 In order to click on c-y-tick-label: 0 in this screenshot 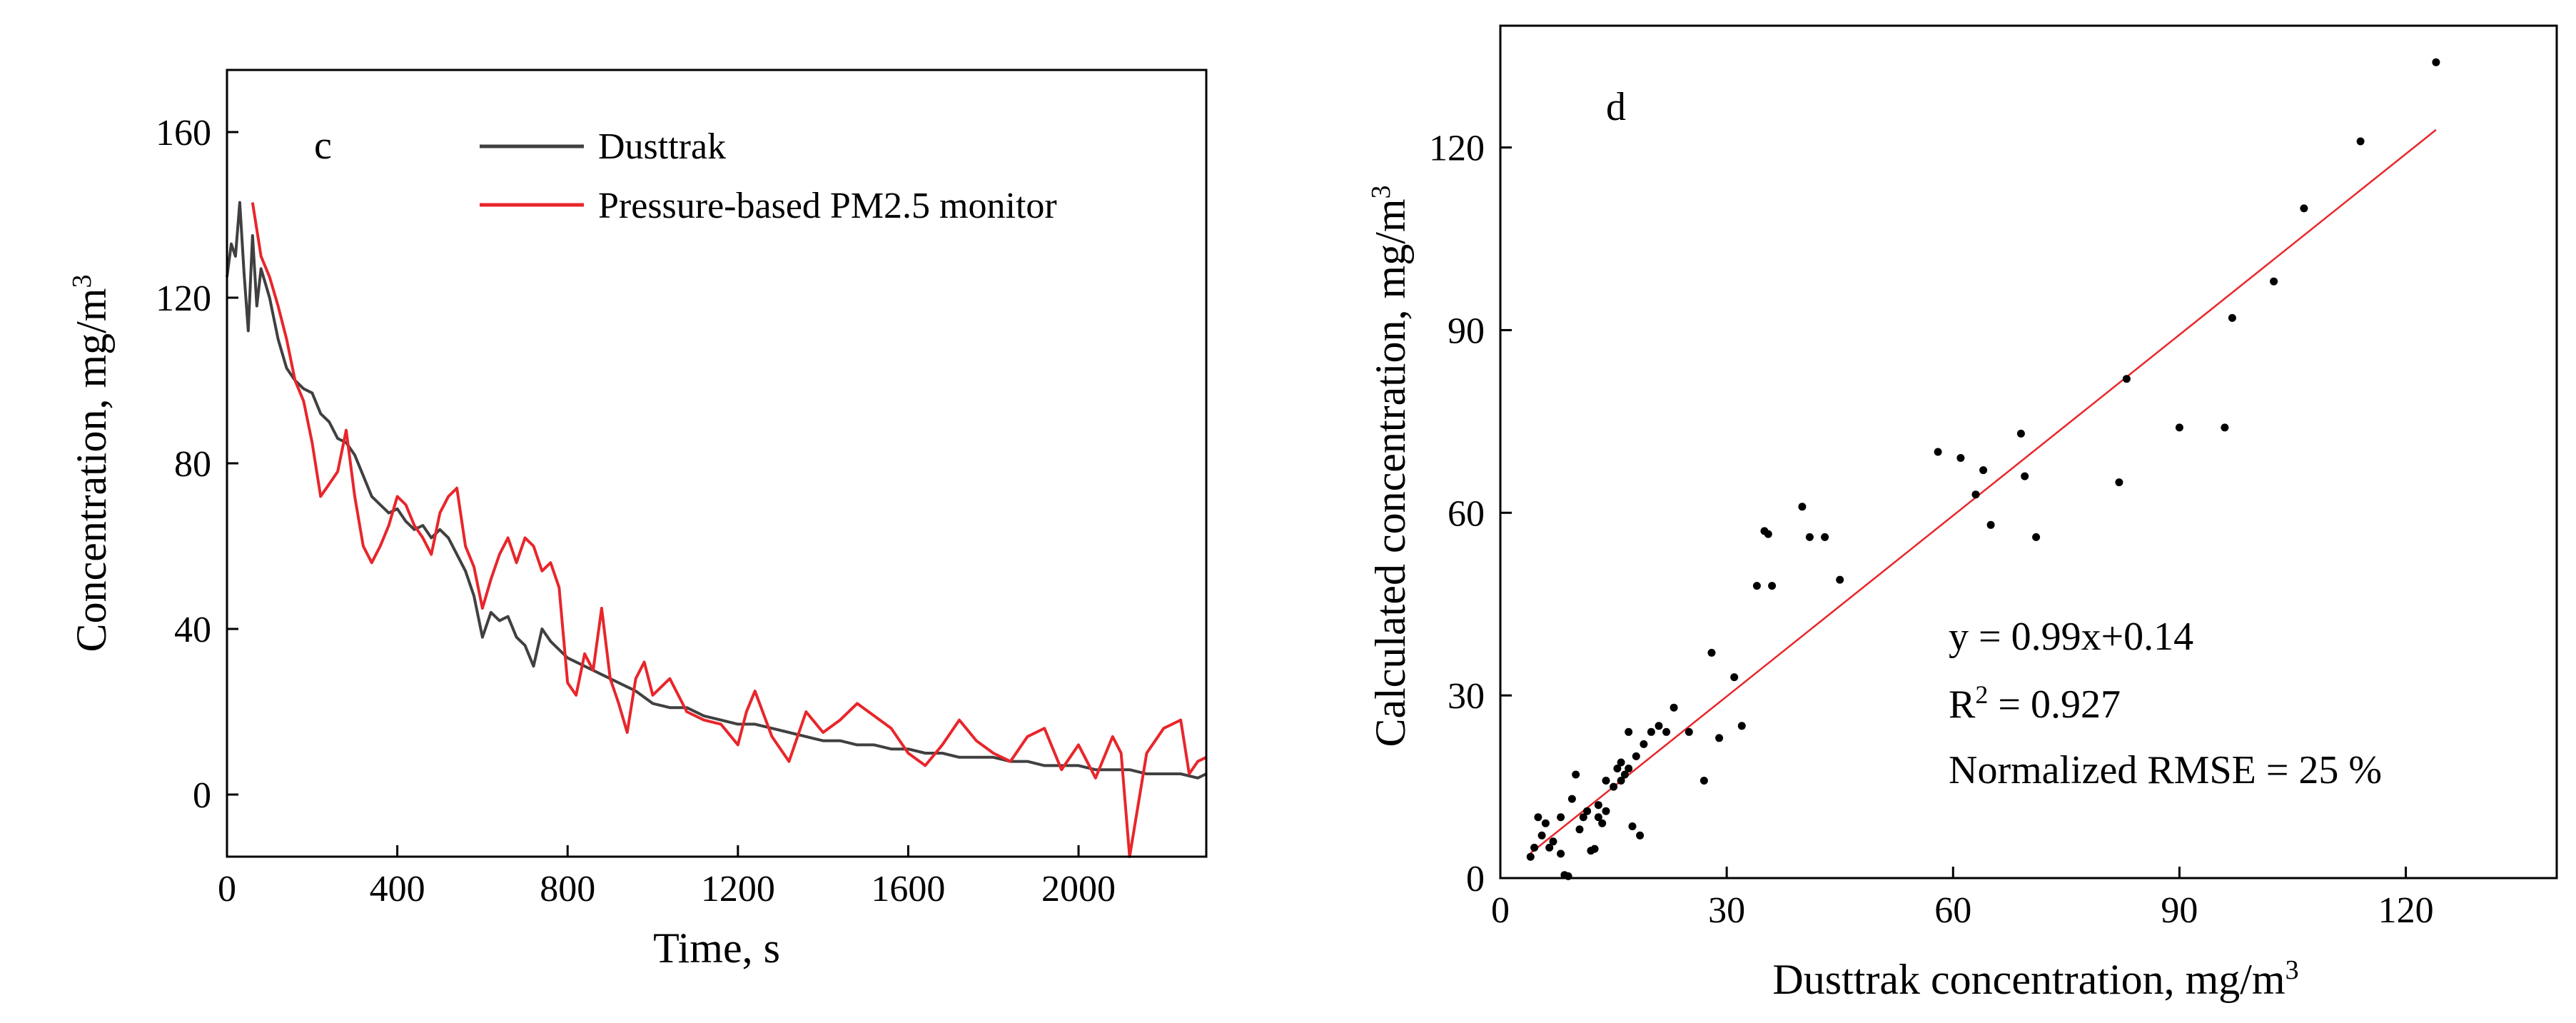, I will do `click(202, 796)`.